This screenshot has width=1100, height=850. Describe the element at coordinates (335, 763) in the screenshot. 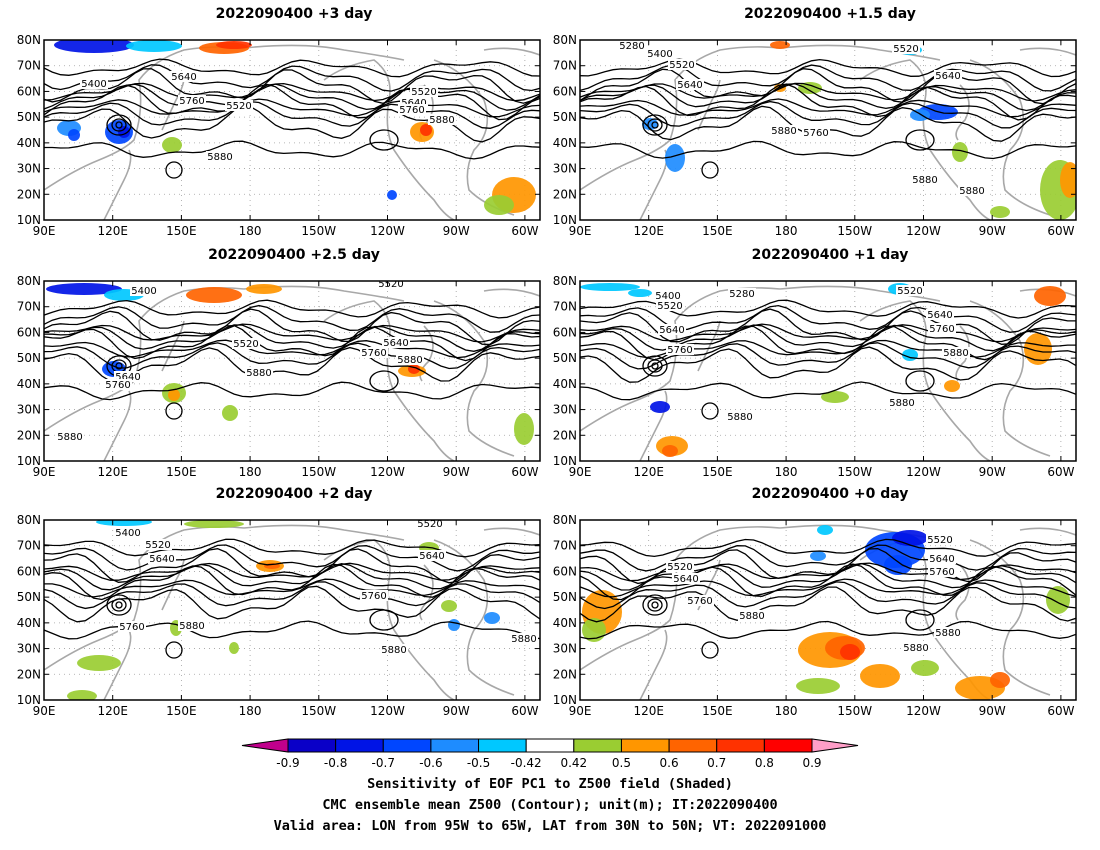

I see `colorbar-label: -0.8` at that location.